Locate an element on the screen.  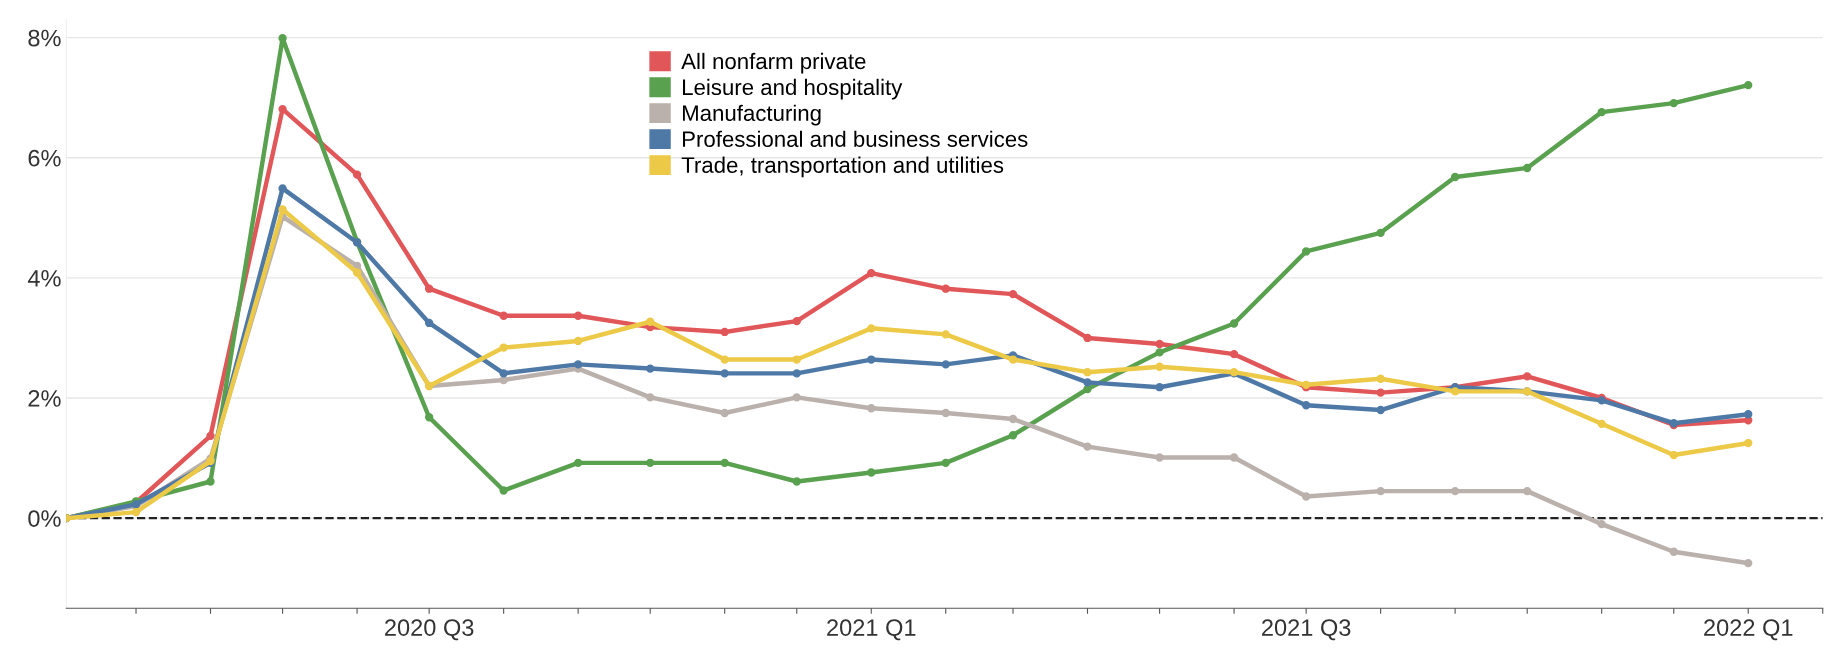
x-tick-label: 2021 Q3 is located at coordinates (1306, 630).